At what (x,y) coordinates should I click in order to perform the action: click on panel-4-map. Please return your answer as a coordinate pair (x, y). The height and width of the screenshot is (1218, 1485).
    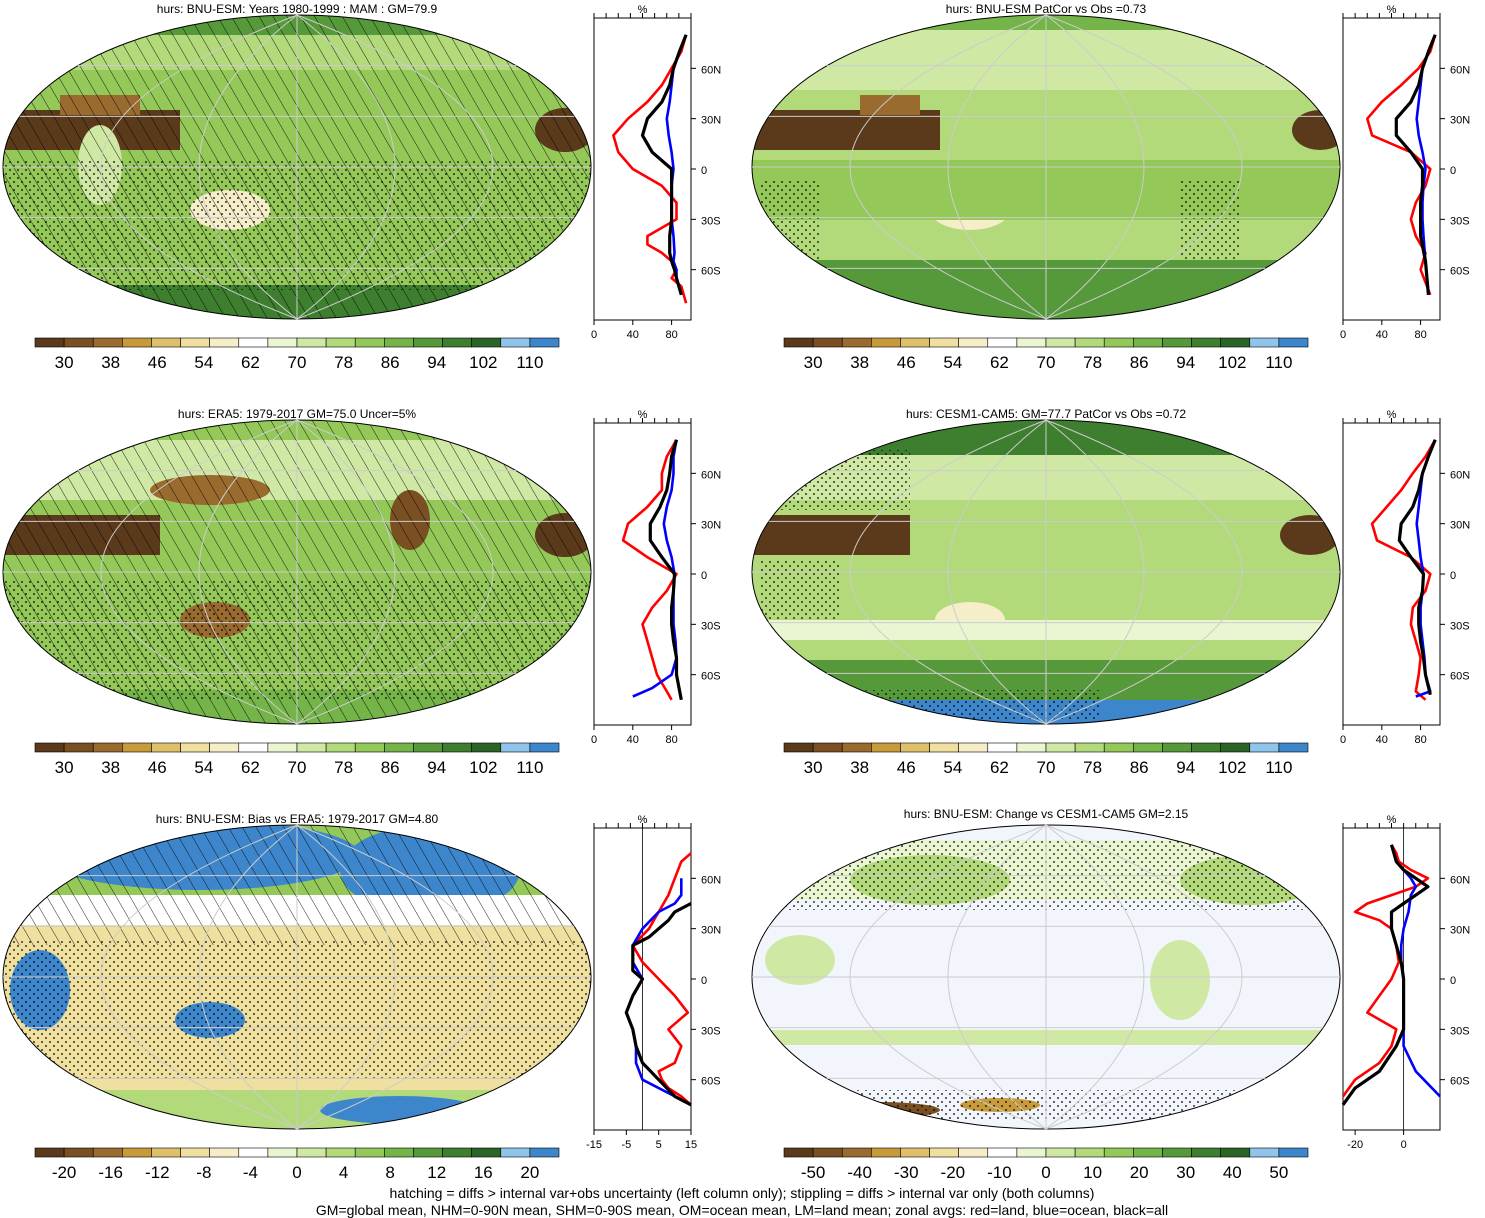
    Looking at the image, I should click on (1046, 572).